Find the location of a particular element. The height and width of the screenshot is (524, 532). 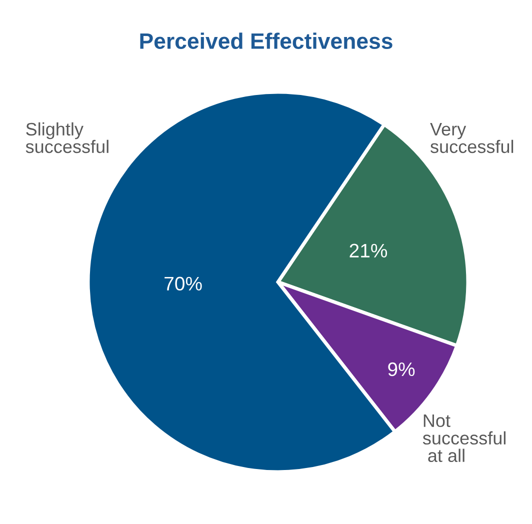

data-label: 21% is located at coordinates (369, 251).